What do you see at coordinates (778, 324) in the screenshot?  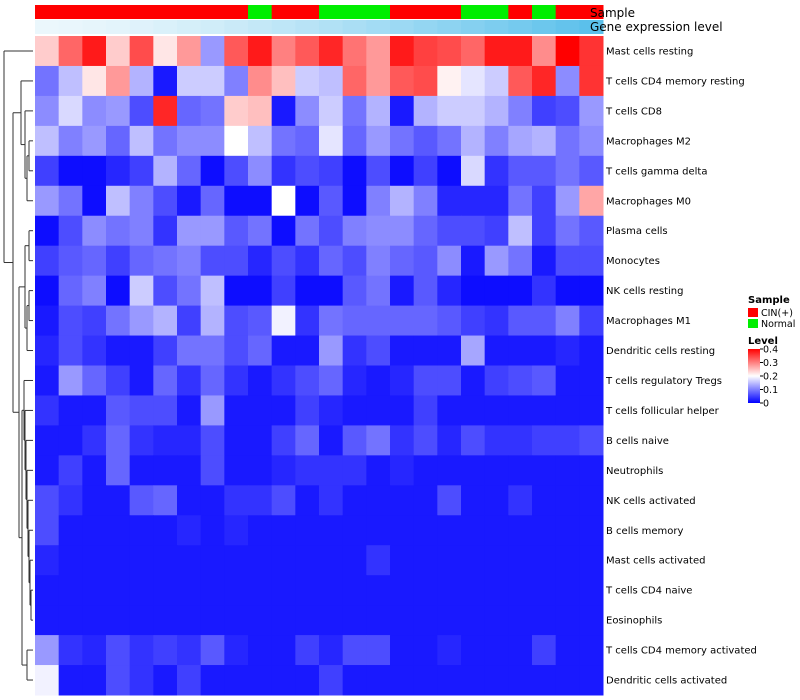 I see `legend-item-normal: Normal` at bounding box center [778, 324].